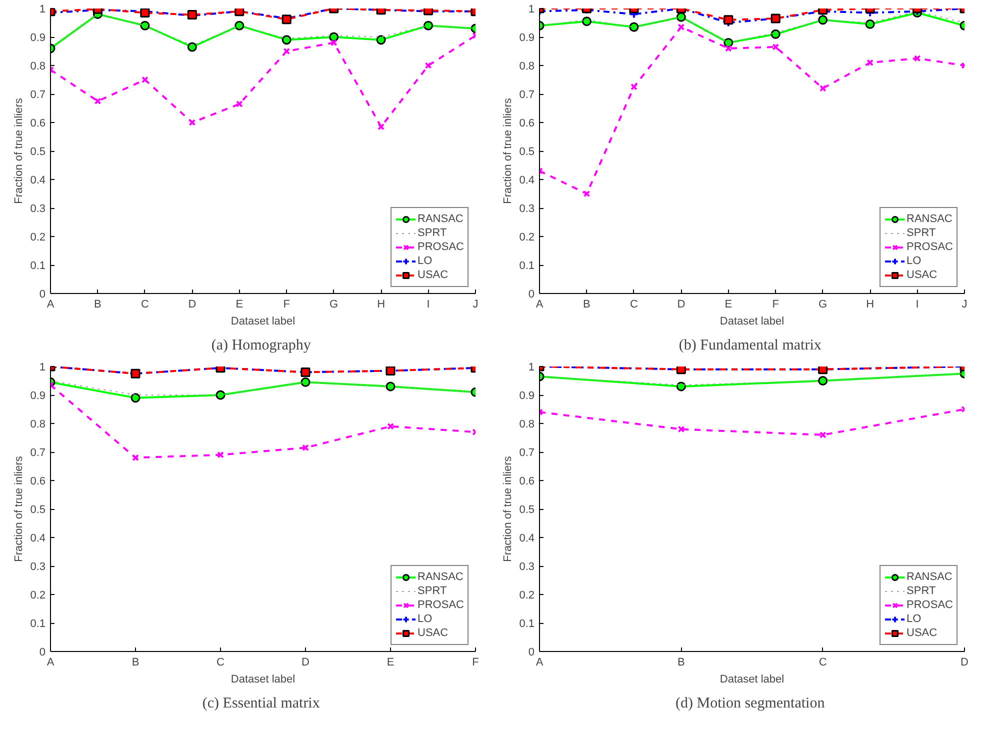 The width and height of the screenshot is (992, 734). Describe the element at coordinates (261, 346) in the screenshot. I see `text: (a) Homography` at that location.